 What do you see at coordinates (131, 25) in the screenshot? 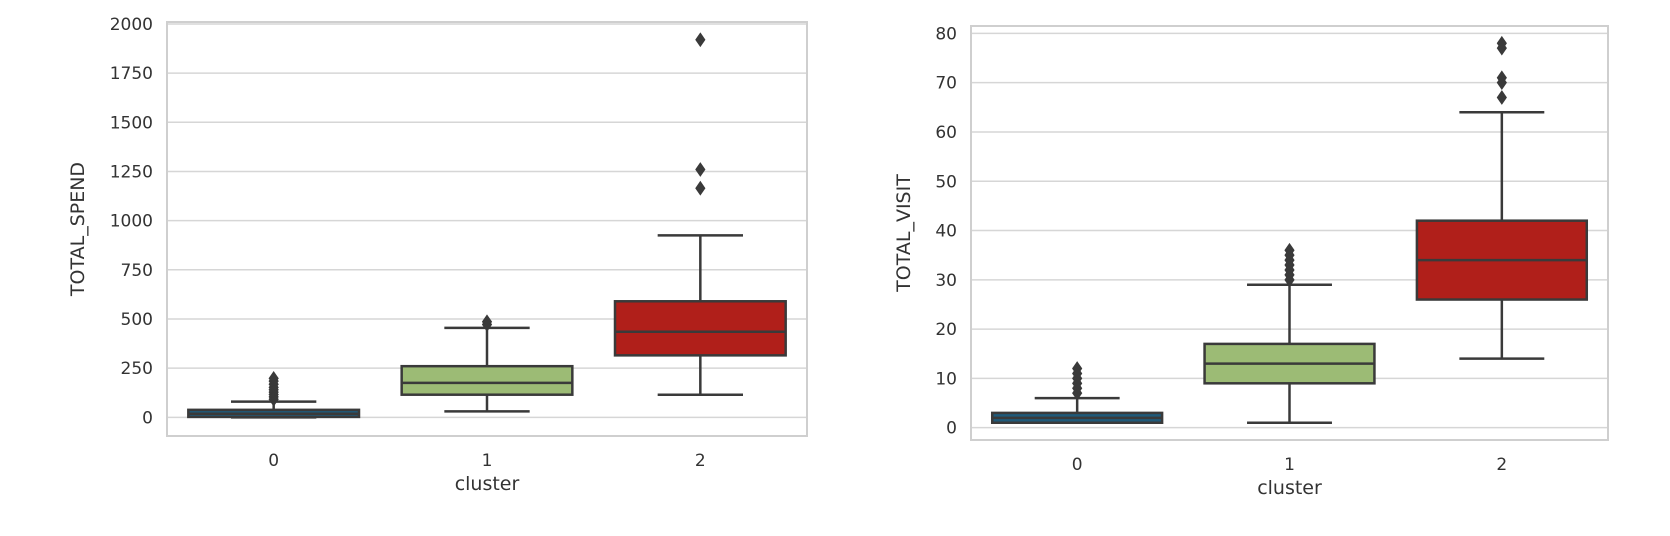
I see `y-tick-label: 2000` at bounding box center [131, 25].